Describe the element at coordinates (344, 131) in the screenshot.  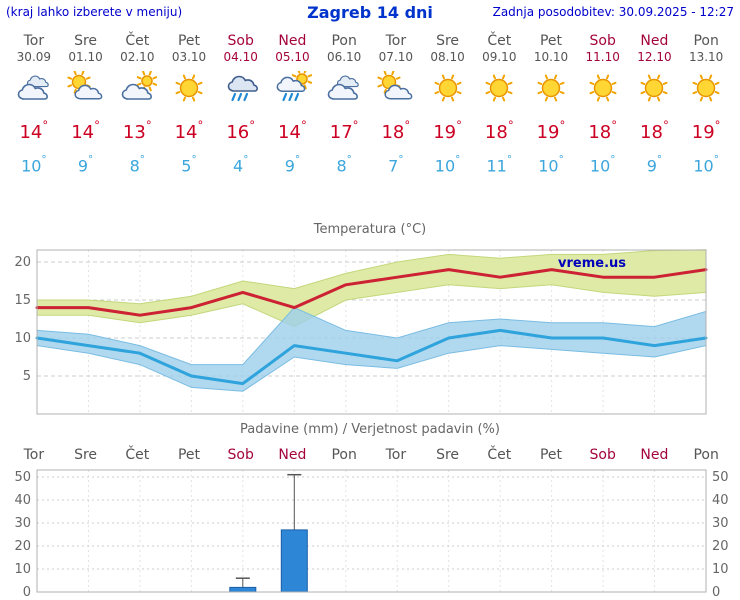
I see `max-temperature: 17°` at that location.